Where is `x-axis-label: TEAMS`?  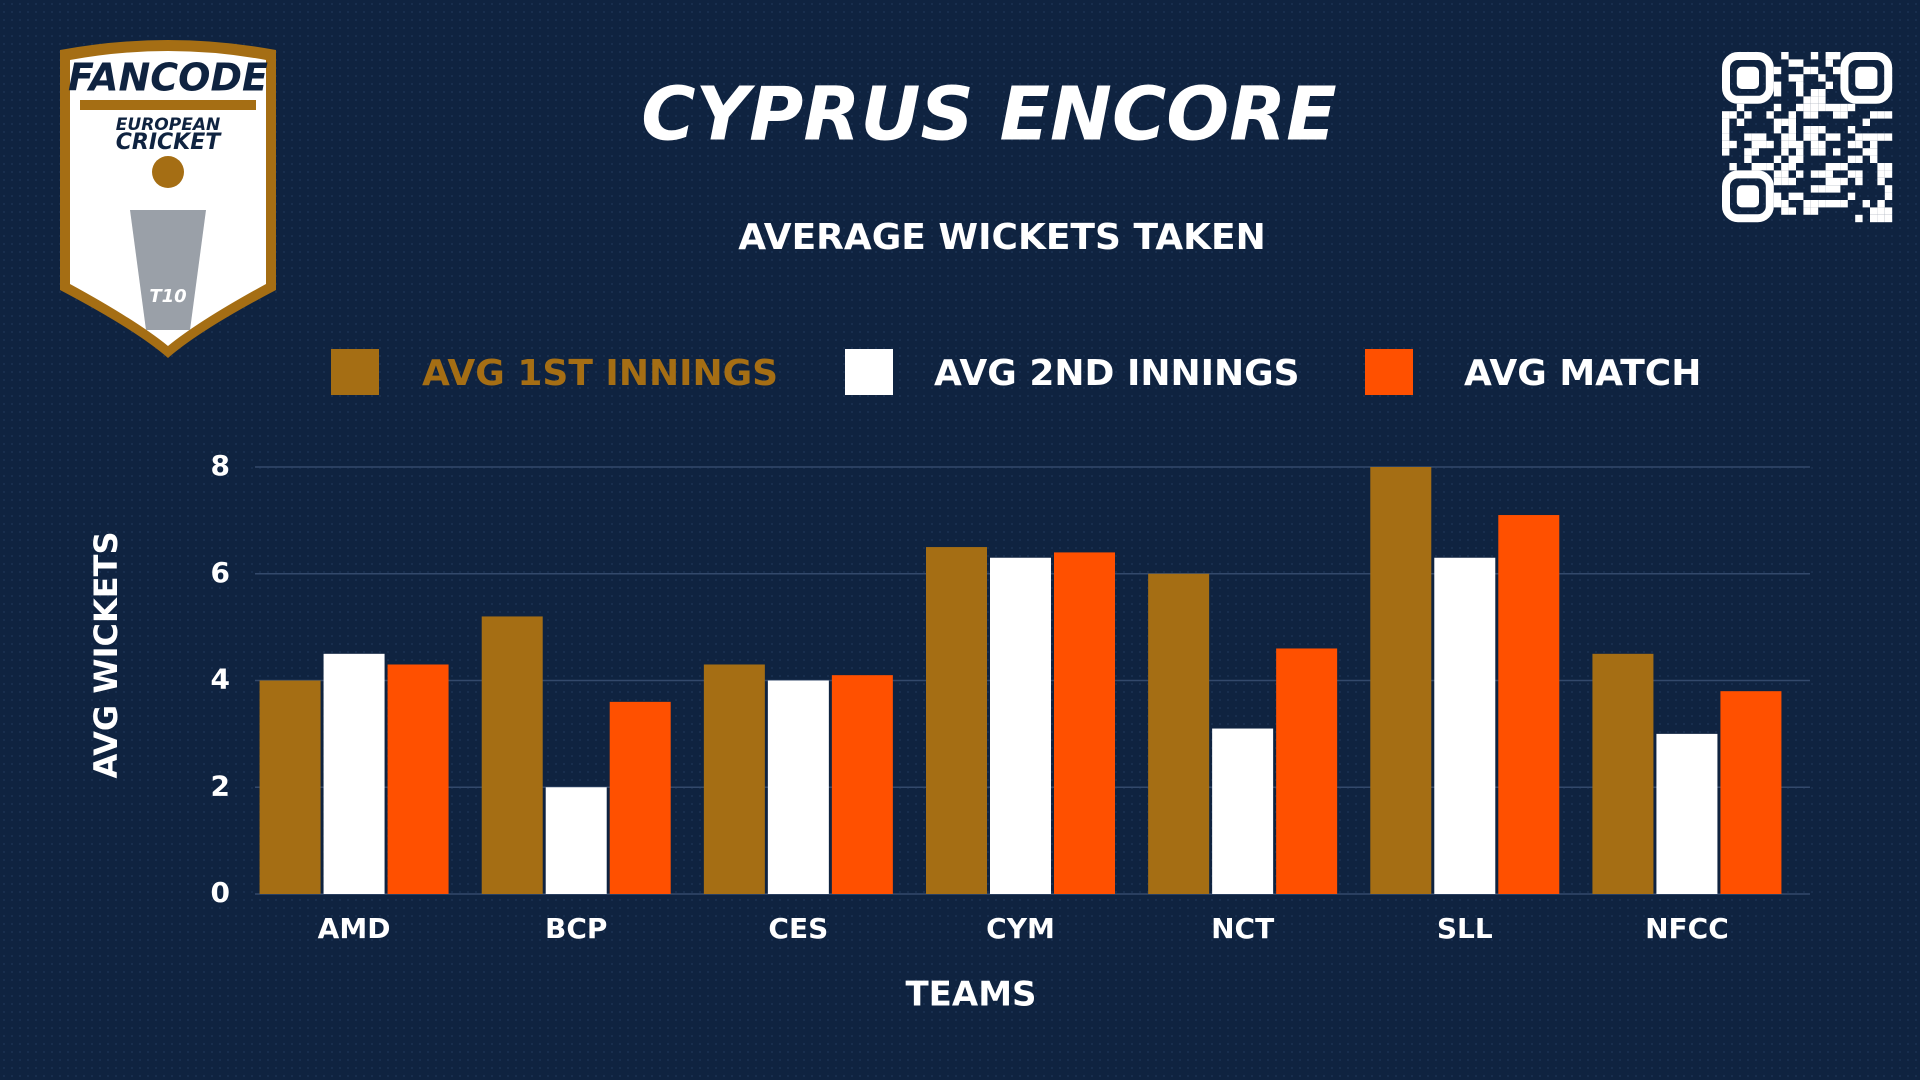 x-axis-label: TEAMS is located at coordinates (970, 995).